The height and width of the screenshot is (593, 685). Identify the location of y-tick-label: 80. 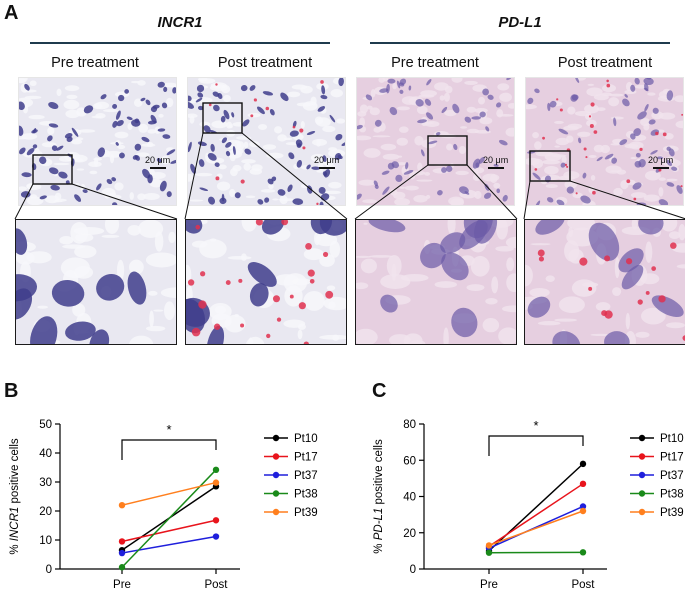
(409, 425).